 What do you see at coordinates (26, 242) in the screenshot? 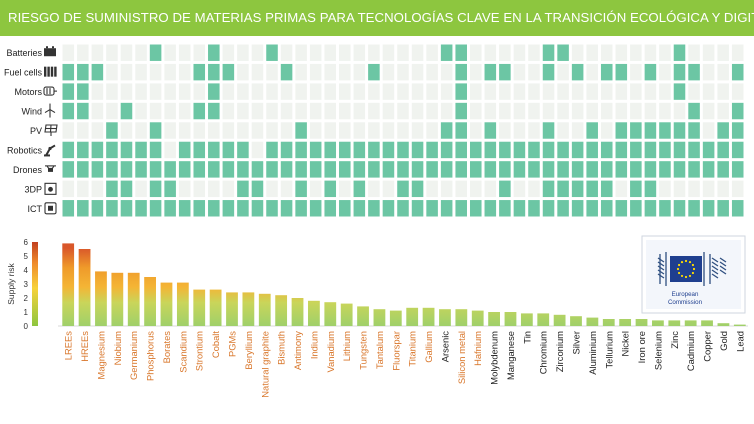
I see `y-tick-label: 6` at bounding box center [26, 242].